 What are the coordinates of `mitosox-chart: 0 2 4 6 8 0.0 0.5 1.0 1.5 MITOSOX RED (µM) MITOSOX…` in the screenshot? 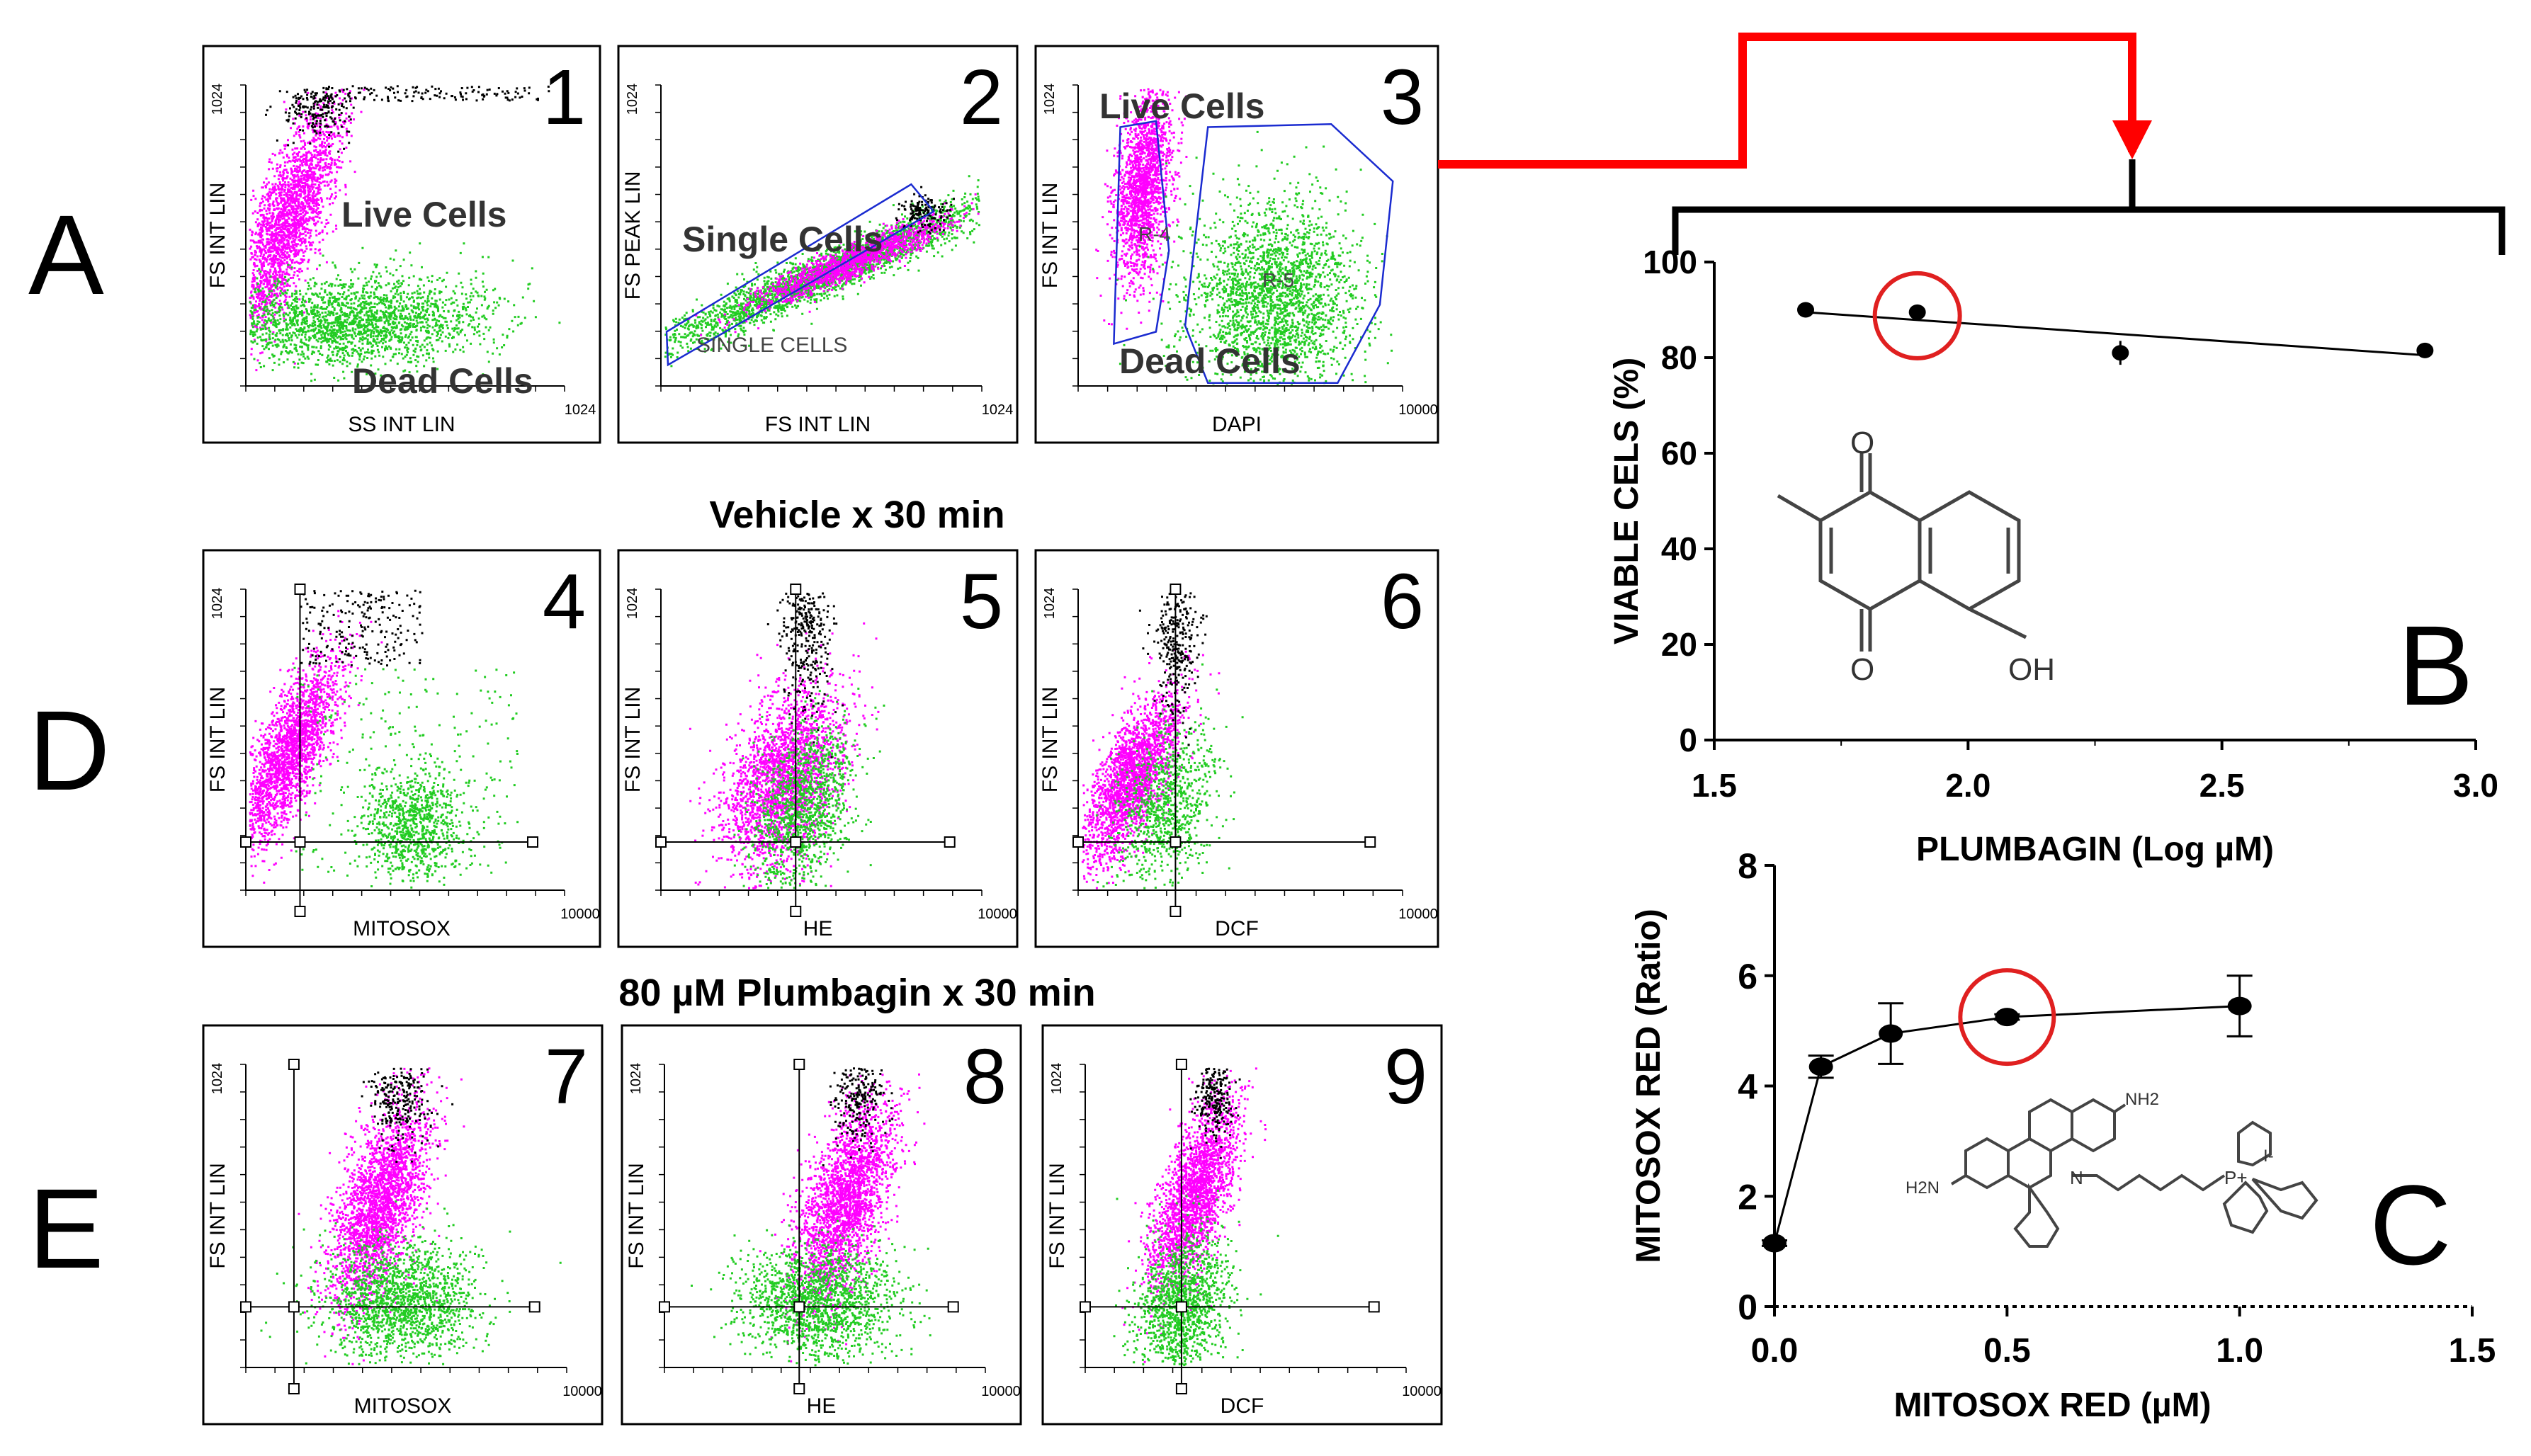 It's located at (2063, 1135).